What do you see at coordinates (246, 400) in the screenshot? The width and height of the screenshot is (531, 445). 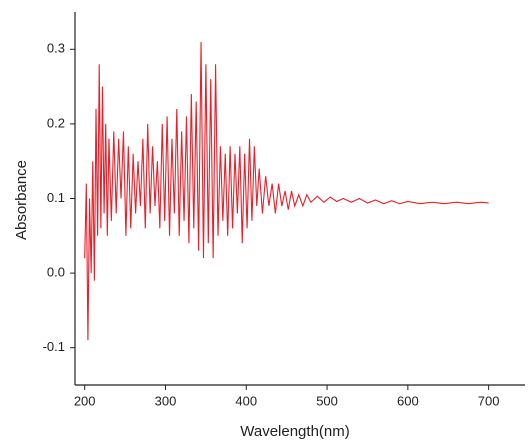 I see `x-tick-label: 400` at bounding box center [246, 400].